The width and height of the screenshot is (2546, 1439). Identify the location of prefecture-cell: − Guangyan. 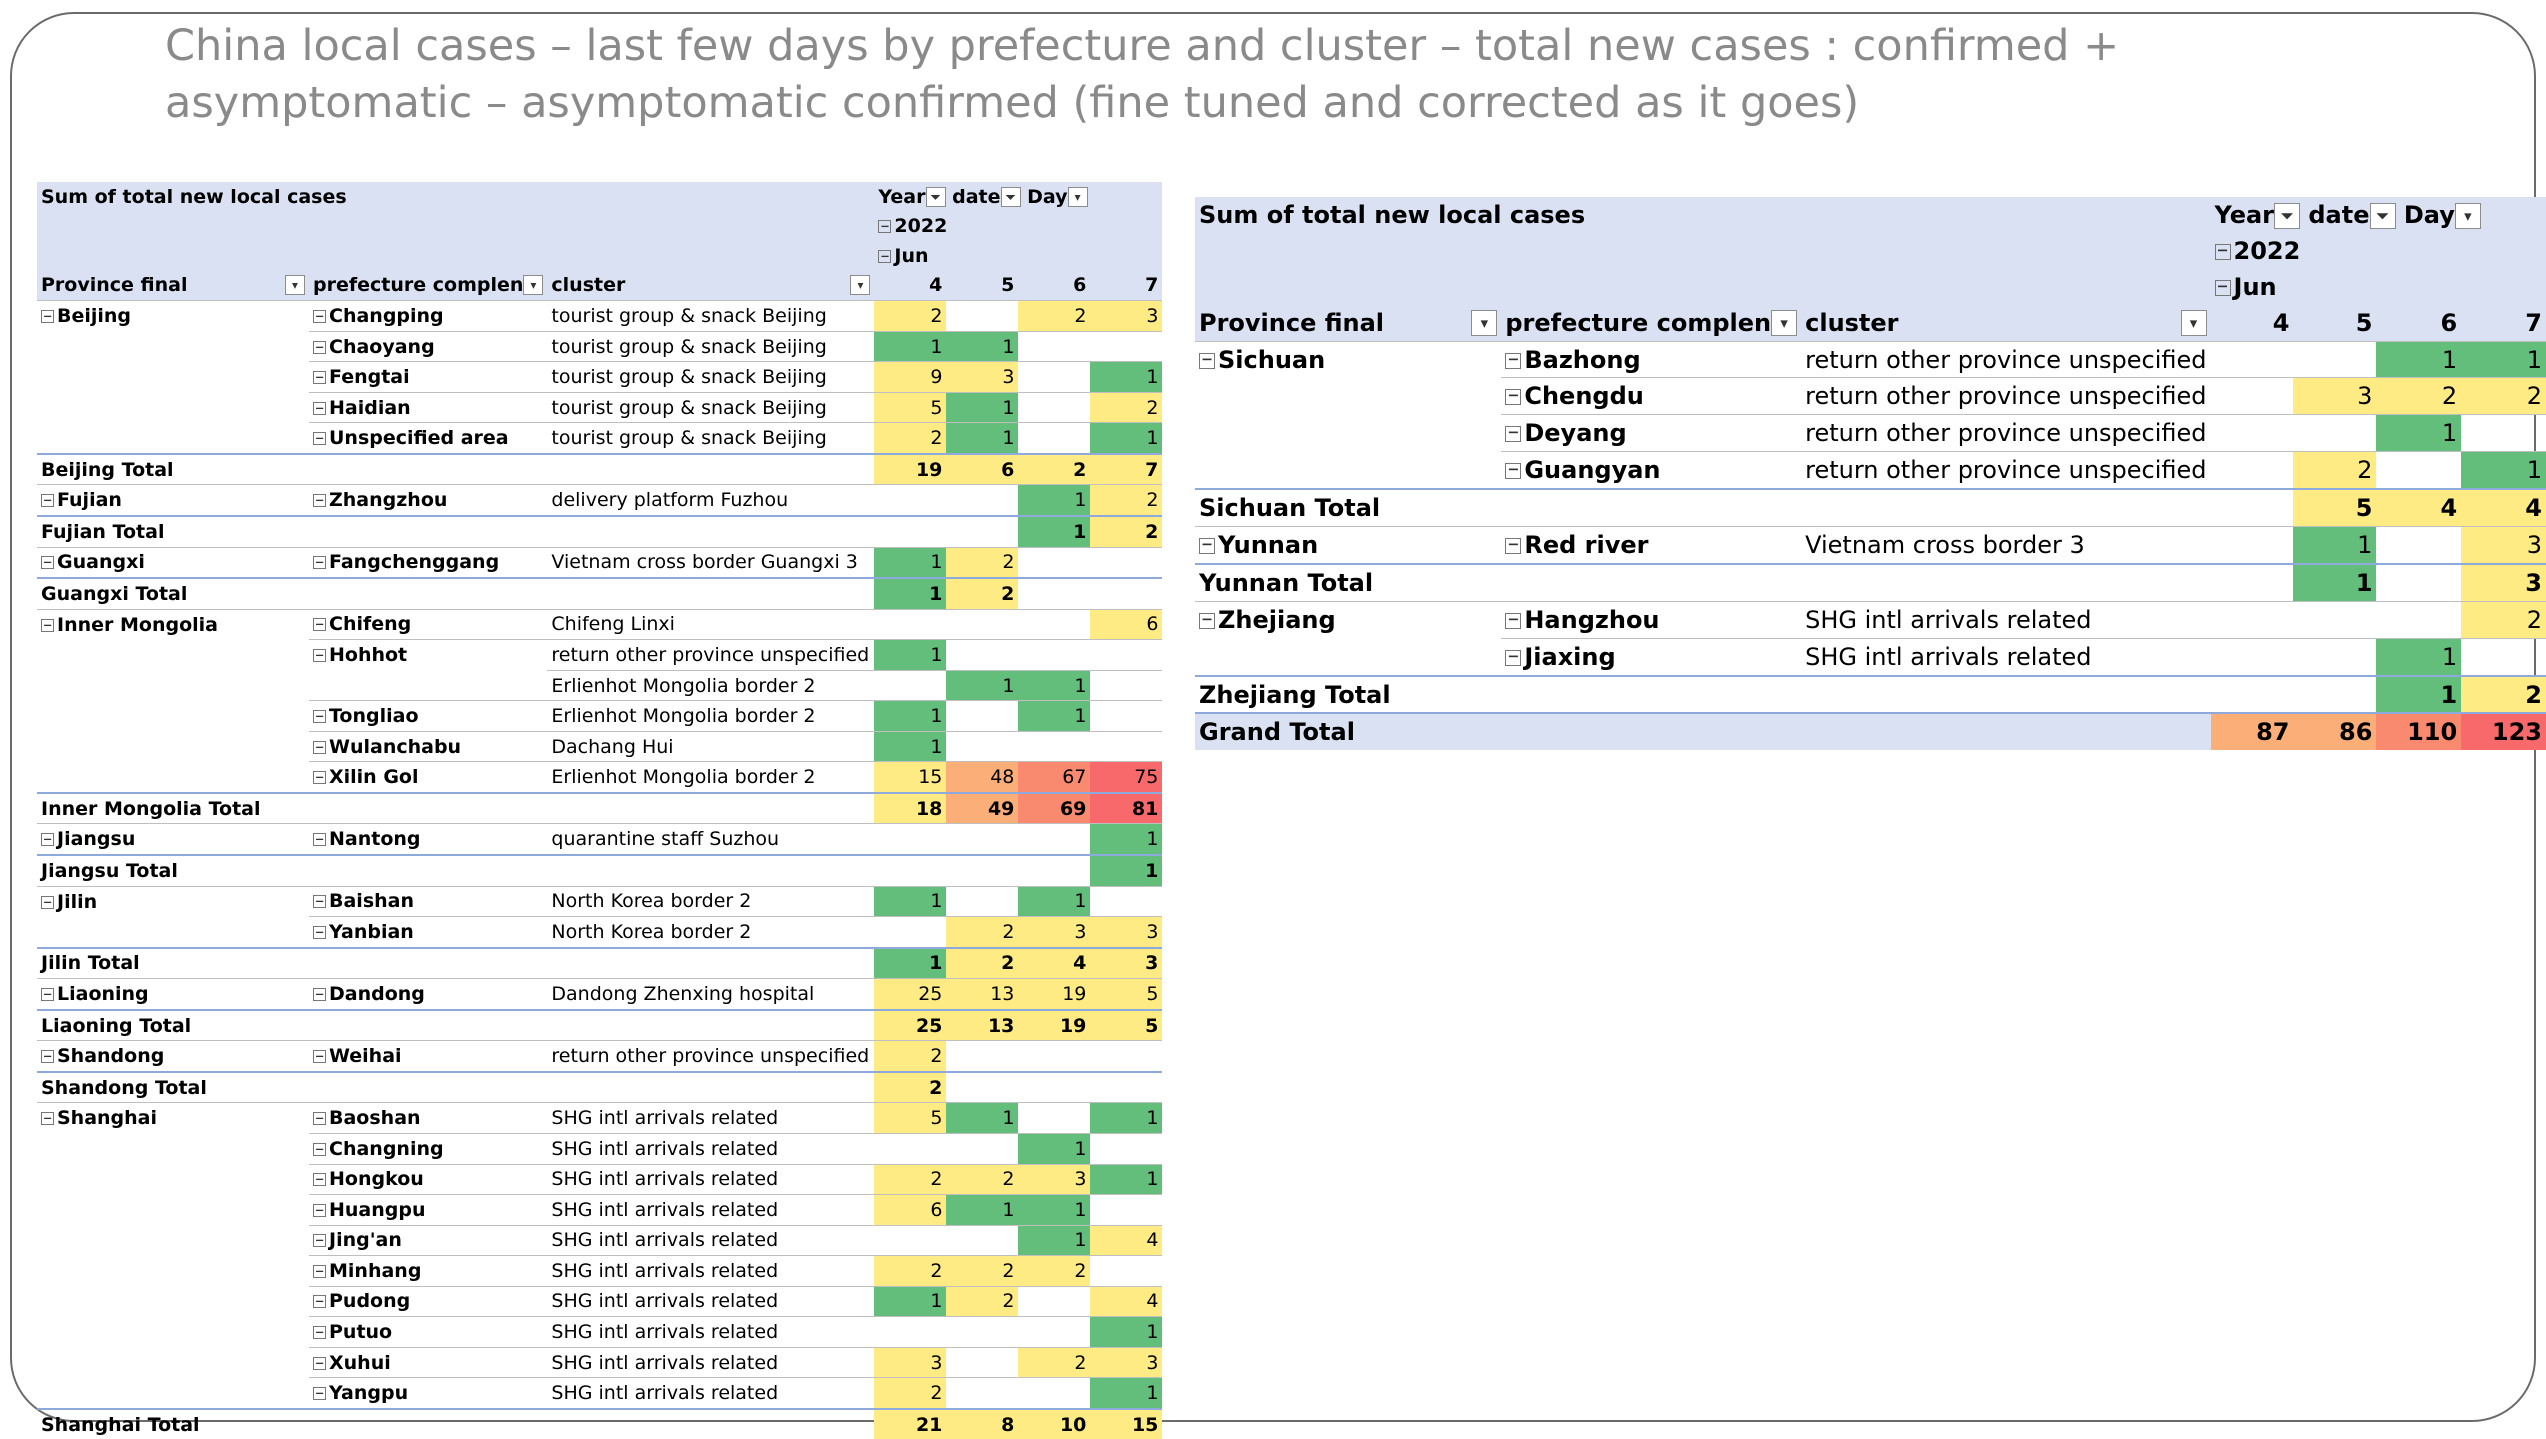
(1651, 470).